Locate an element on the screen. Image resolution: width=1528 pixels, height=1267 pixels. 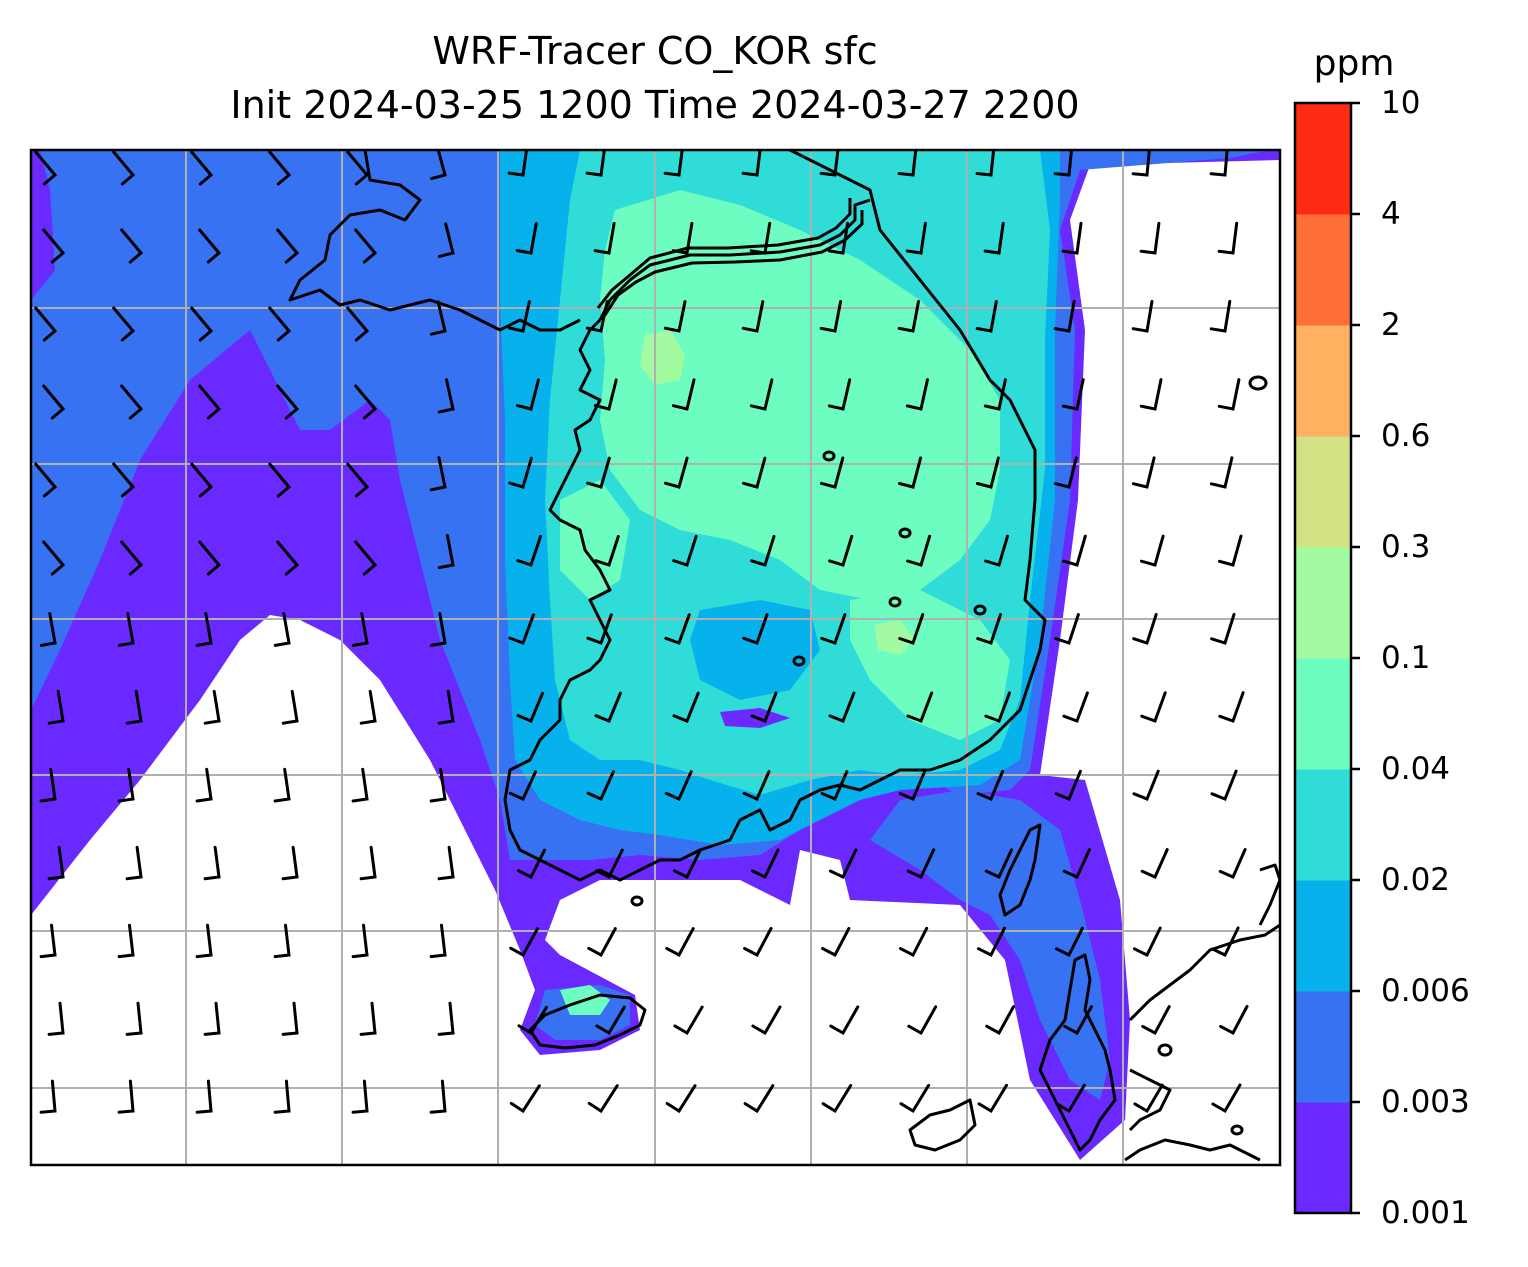
japan-inner-coastline is located at coordinates (1150, 1100).